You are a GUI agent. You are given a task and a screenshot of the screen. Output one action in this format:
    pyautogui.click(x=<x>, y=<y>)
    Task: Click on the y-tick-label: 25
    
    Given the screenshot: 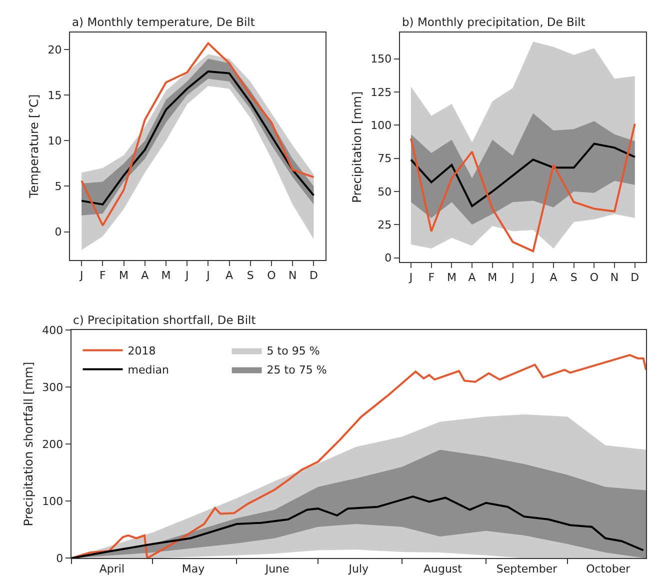 What is the action you would take?
    pyautogui.click(x=385, y=225)
    